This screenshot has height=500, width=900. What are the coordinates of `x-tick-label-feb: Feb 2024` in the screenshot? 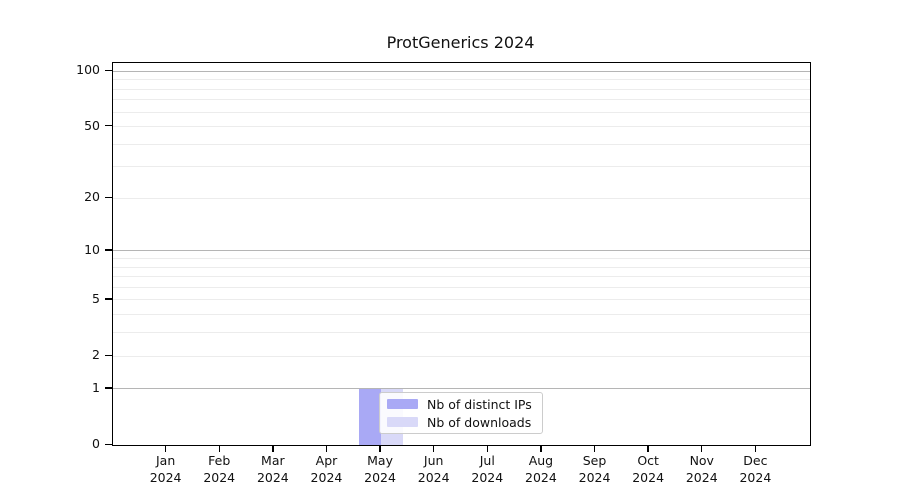 It's located at (219, 469).